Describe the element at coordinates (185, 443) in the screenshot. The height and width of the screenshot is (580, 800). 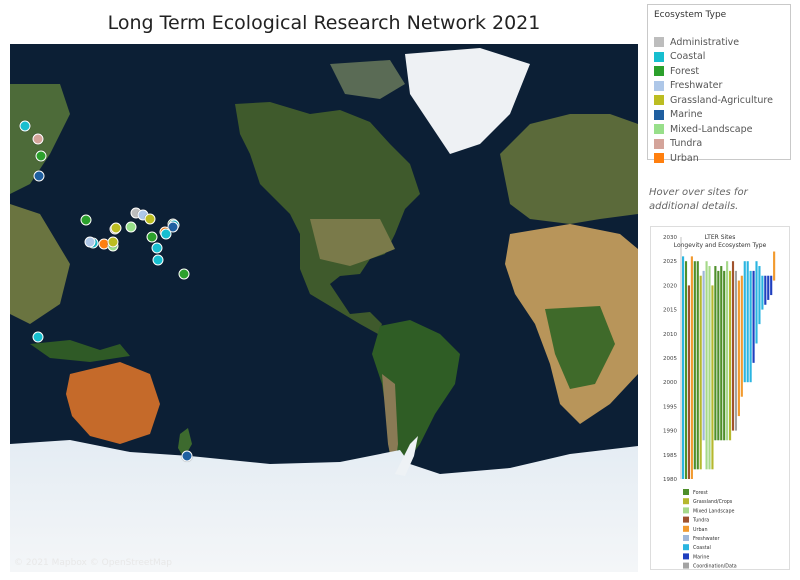
I see `new-zealand` at that location.